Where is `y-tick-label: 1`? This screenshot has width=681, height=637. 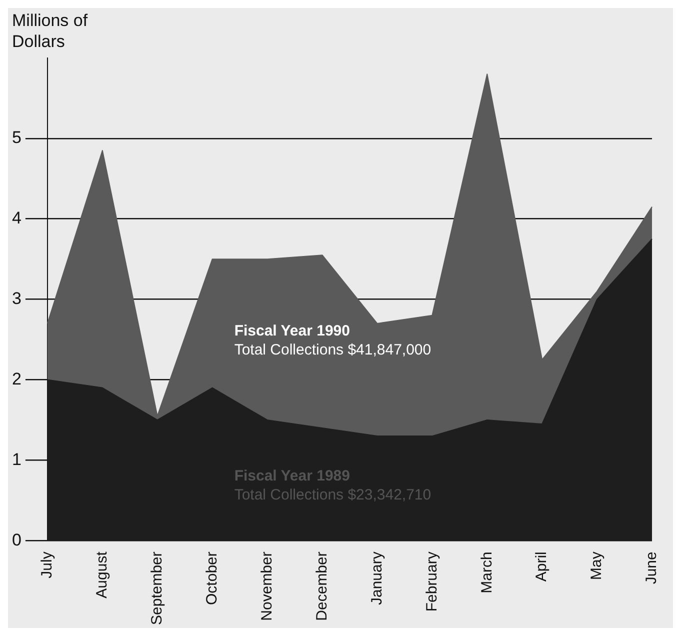
y-tick-label: 1 is located at coordinates (17, 459).